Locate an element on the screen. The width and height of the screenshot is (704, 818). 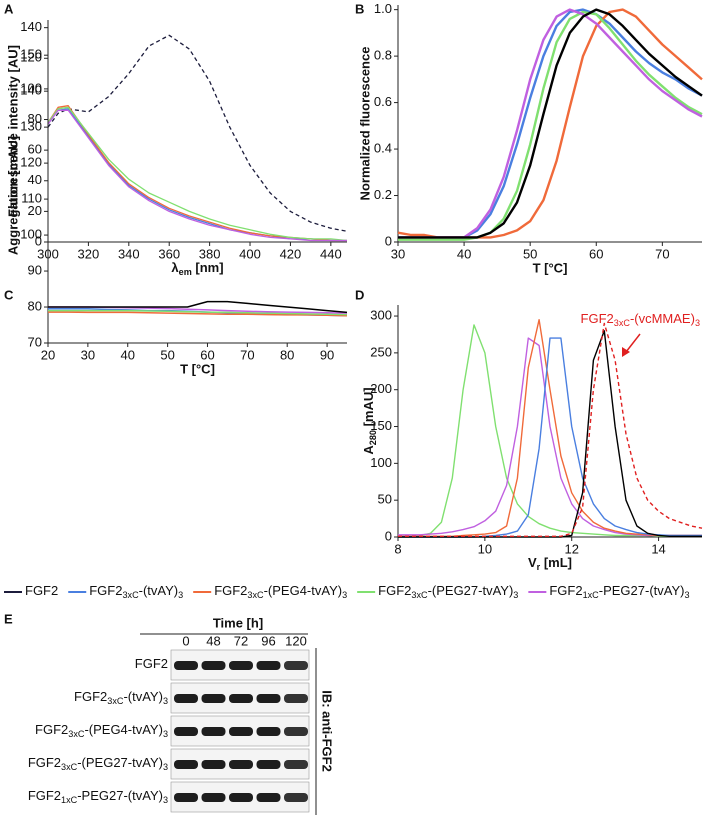
x-tick-label: 10 is located at coordinates (485, 548).